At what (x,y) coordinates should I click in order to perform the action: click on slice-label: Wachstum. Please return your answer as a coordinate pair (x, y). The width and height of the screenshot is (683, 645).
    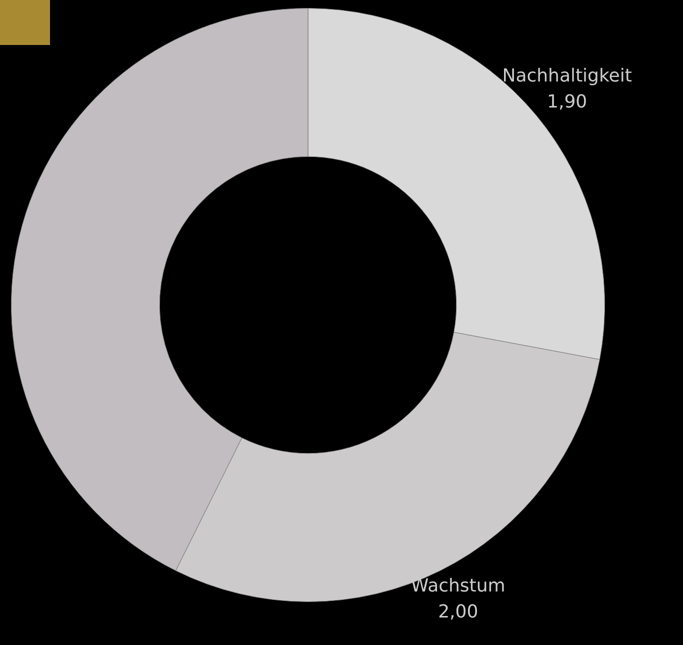
    Looking at the image, I should click on (458, 586).